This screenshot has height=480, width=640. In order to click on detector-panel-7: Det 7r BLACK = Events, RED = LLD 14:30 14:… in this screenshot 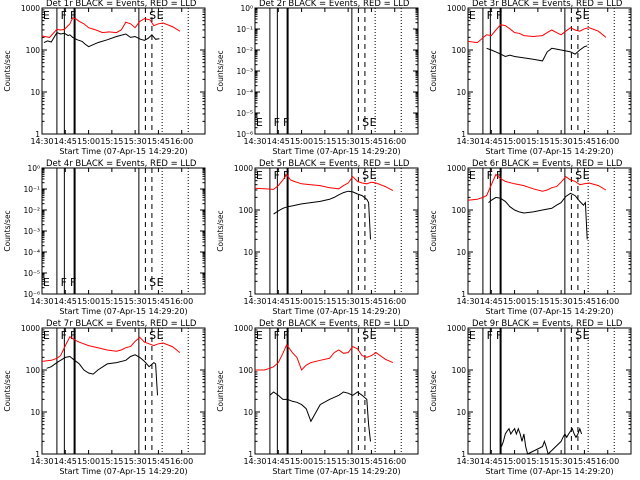, I will do `click(104, 397)`.